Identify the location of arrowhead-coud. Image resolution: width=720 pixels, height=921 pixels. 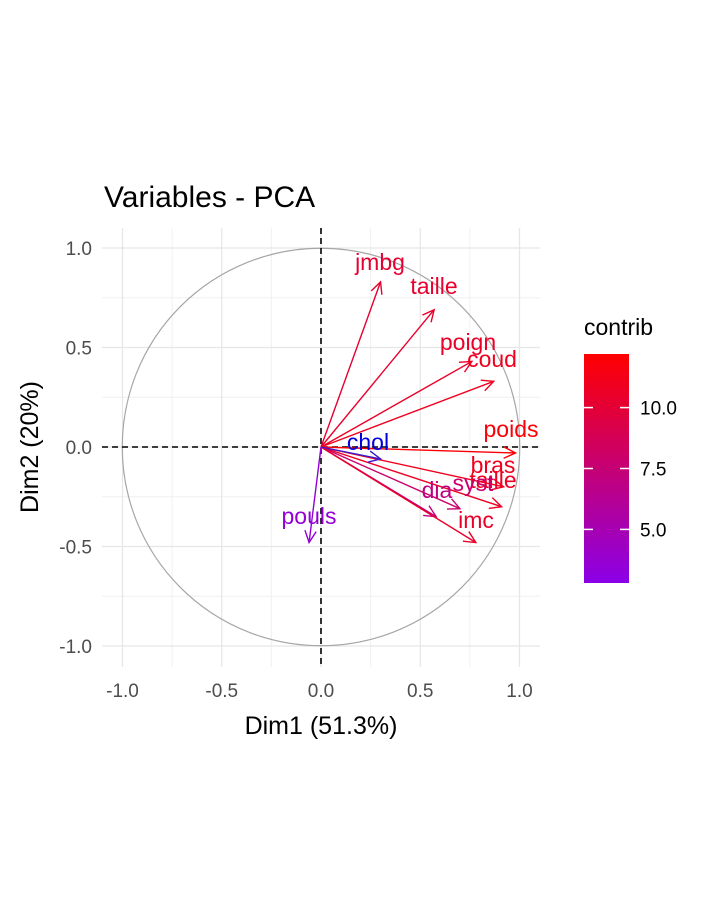
(488, 385).